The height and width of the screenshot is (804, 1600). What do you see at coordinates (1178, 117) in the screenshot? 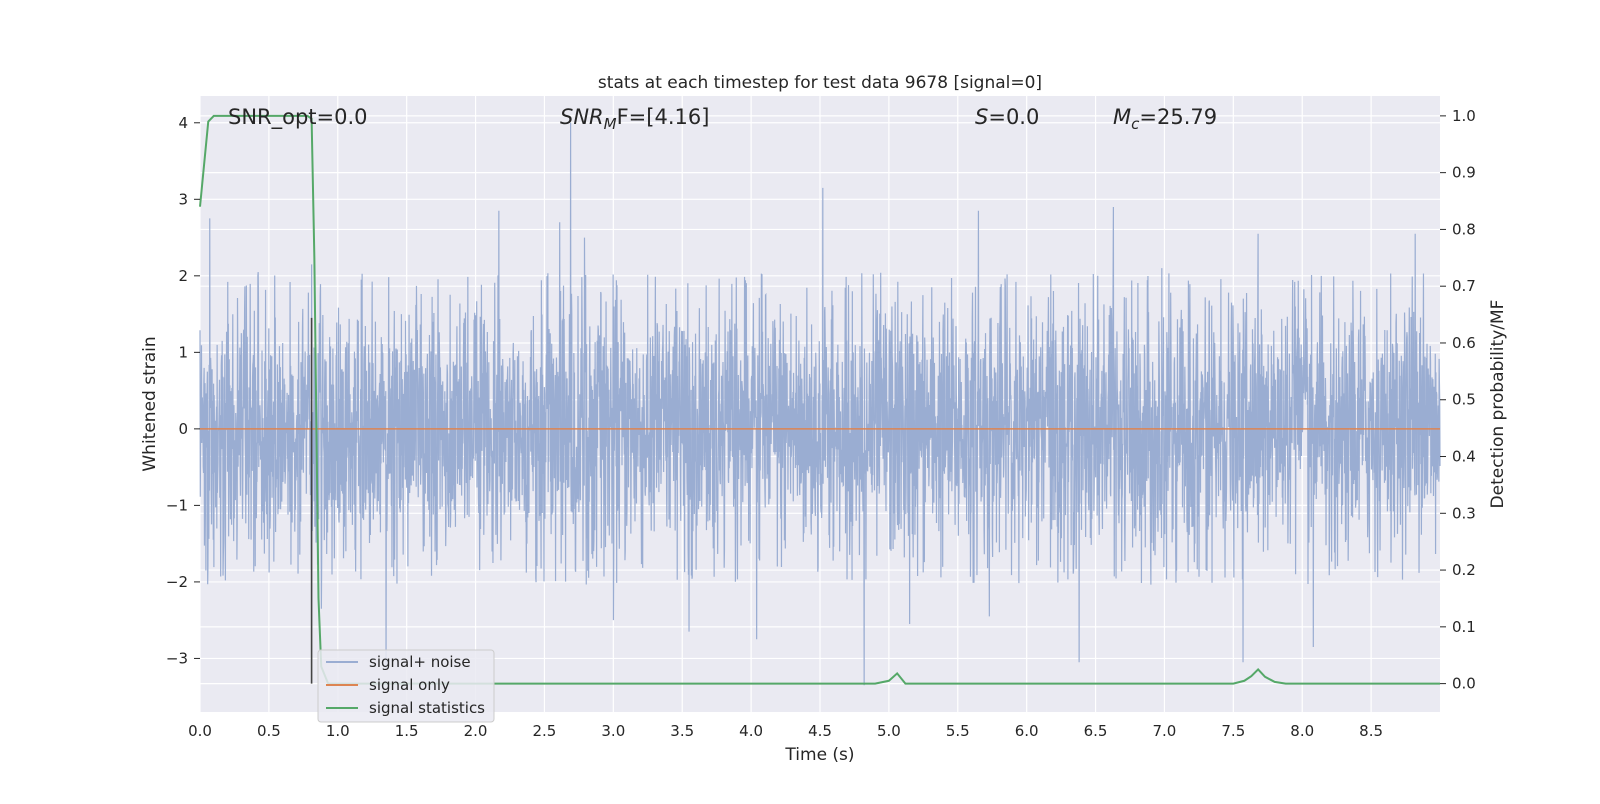
I see `annotation-mc-rest: =25.79` at bounding box center [1178, 117].